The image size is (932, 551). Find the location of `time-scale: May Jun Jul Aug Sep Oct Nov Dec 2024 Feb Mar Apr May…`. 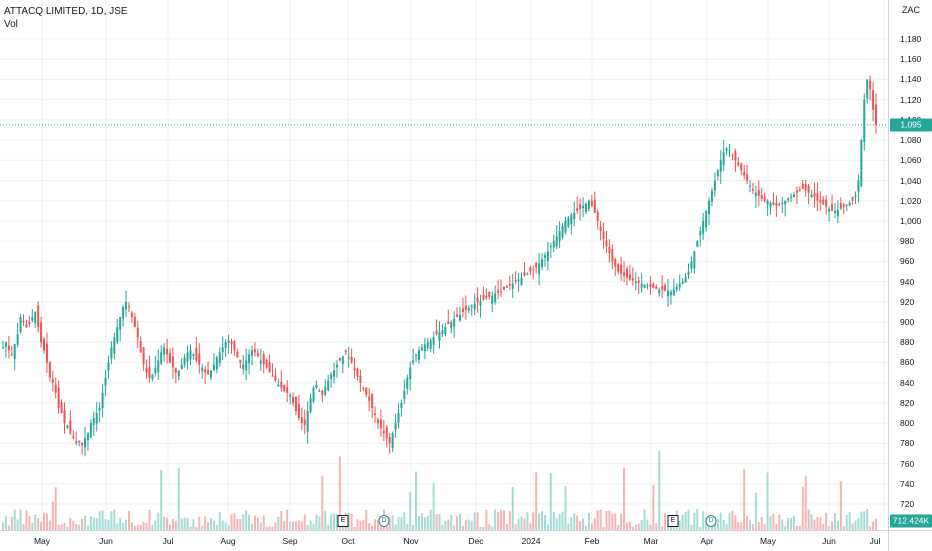

time-scale: May Jun Jul Aug Sep Oct Nov Dec 2024 Feb Mar Apr May… is located at coordinates (444, 540).